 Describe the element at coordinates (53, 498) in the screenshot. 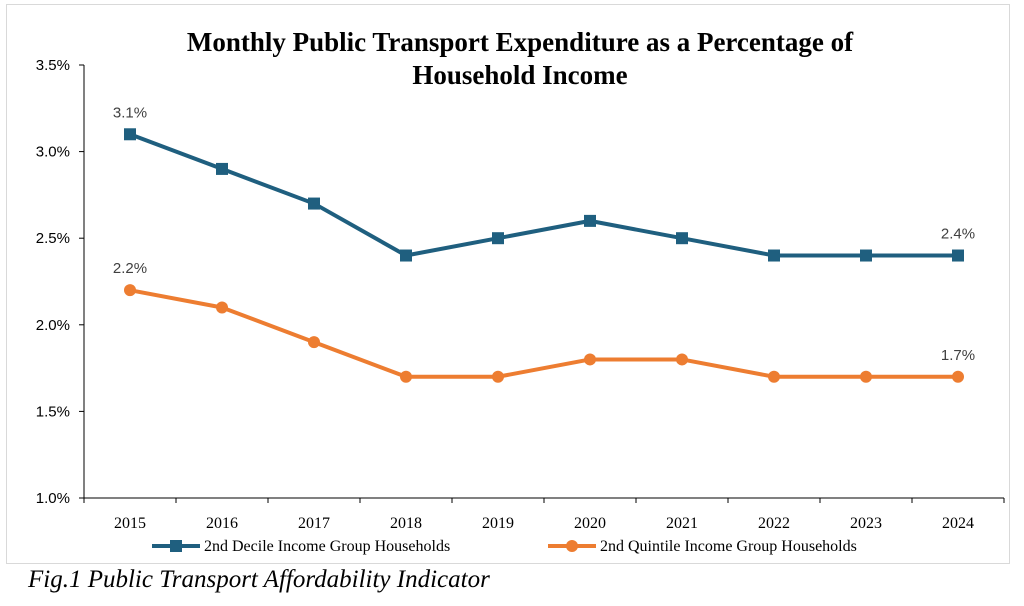

I see `y-tick-label: 1.0%` at that location.